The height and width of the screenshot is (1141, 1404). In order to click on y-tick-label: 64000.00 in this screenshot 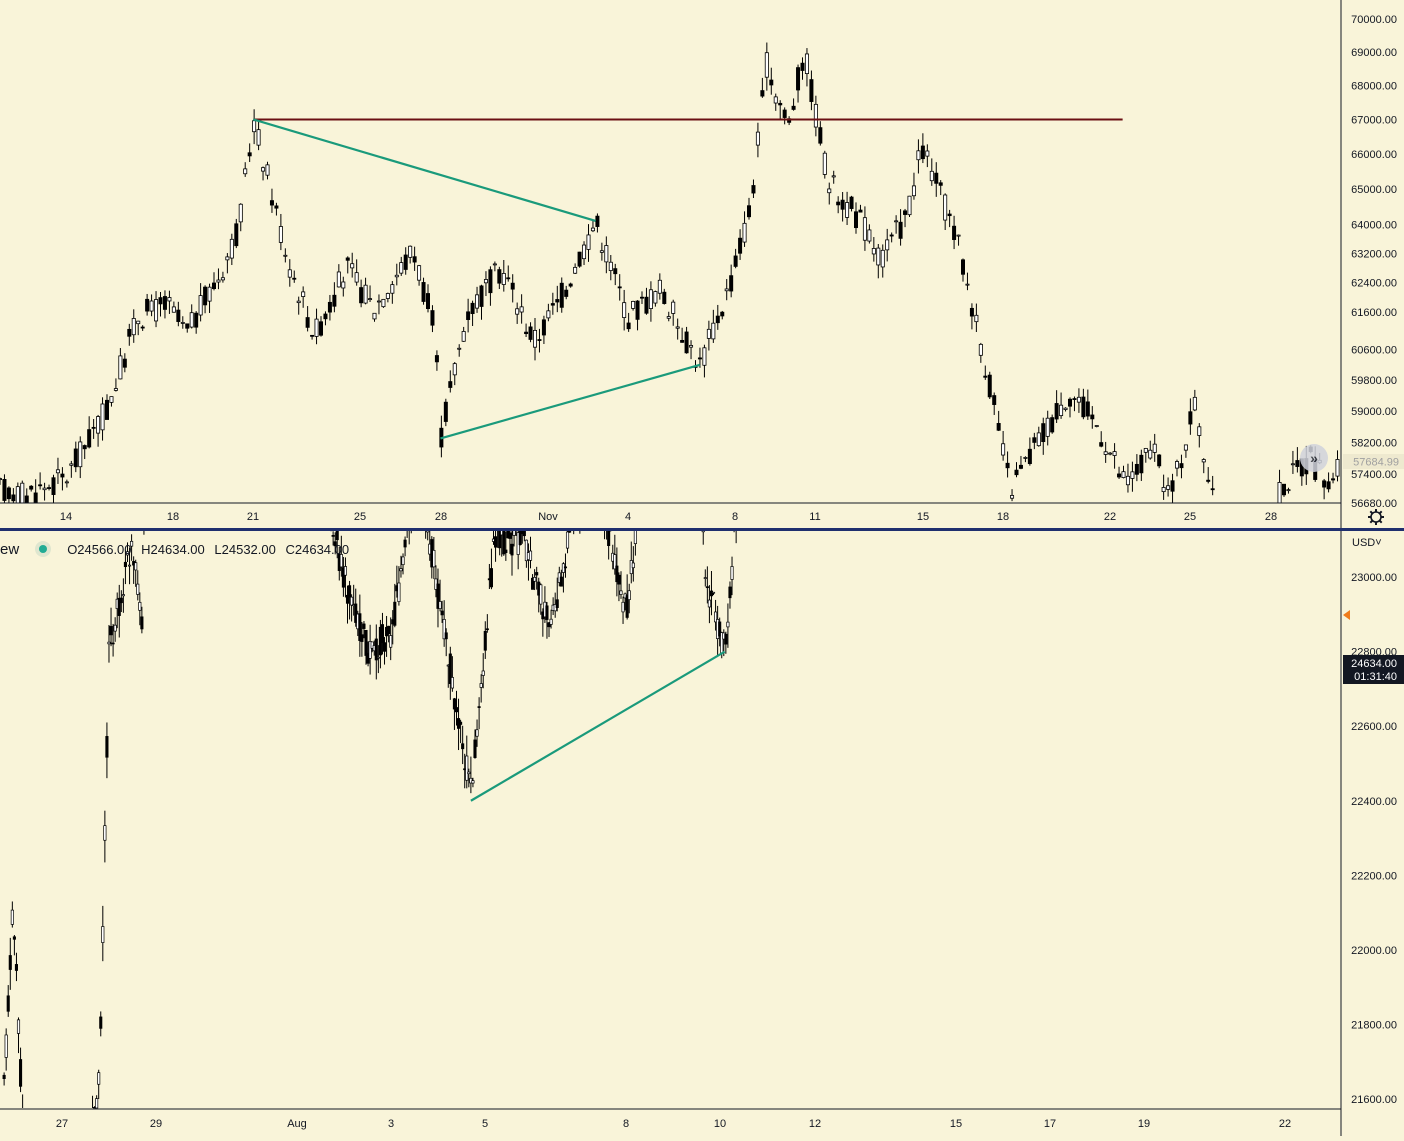, I will do `click(1374, 225)`.